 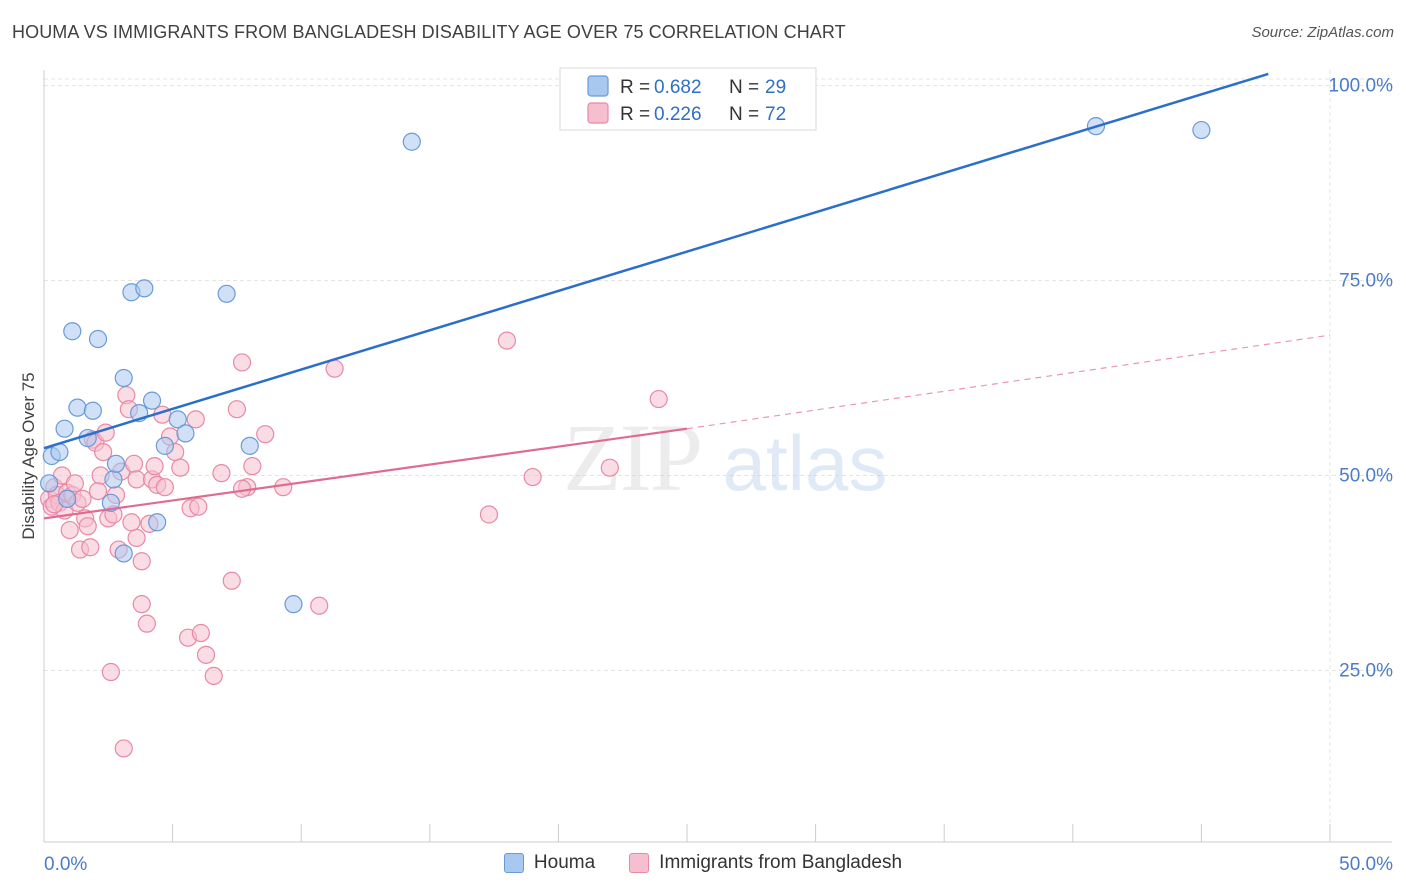 What do you see at coordinates (1366, 475) in the screenshot?
I see `y-tick-label-1: 50.0%` at bounding box center [1366, 475].